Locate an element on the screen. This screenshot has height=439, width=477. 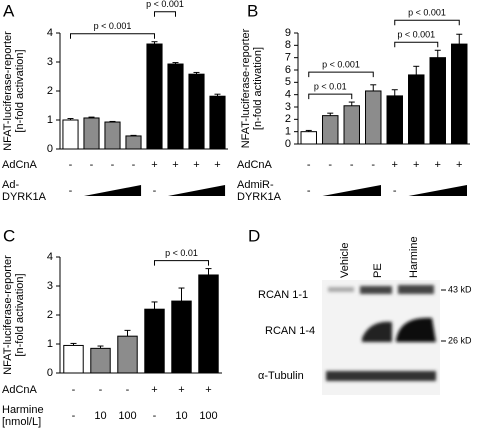
y-tick-label: 8 is located at coordinates (288, 45).